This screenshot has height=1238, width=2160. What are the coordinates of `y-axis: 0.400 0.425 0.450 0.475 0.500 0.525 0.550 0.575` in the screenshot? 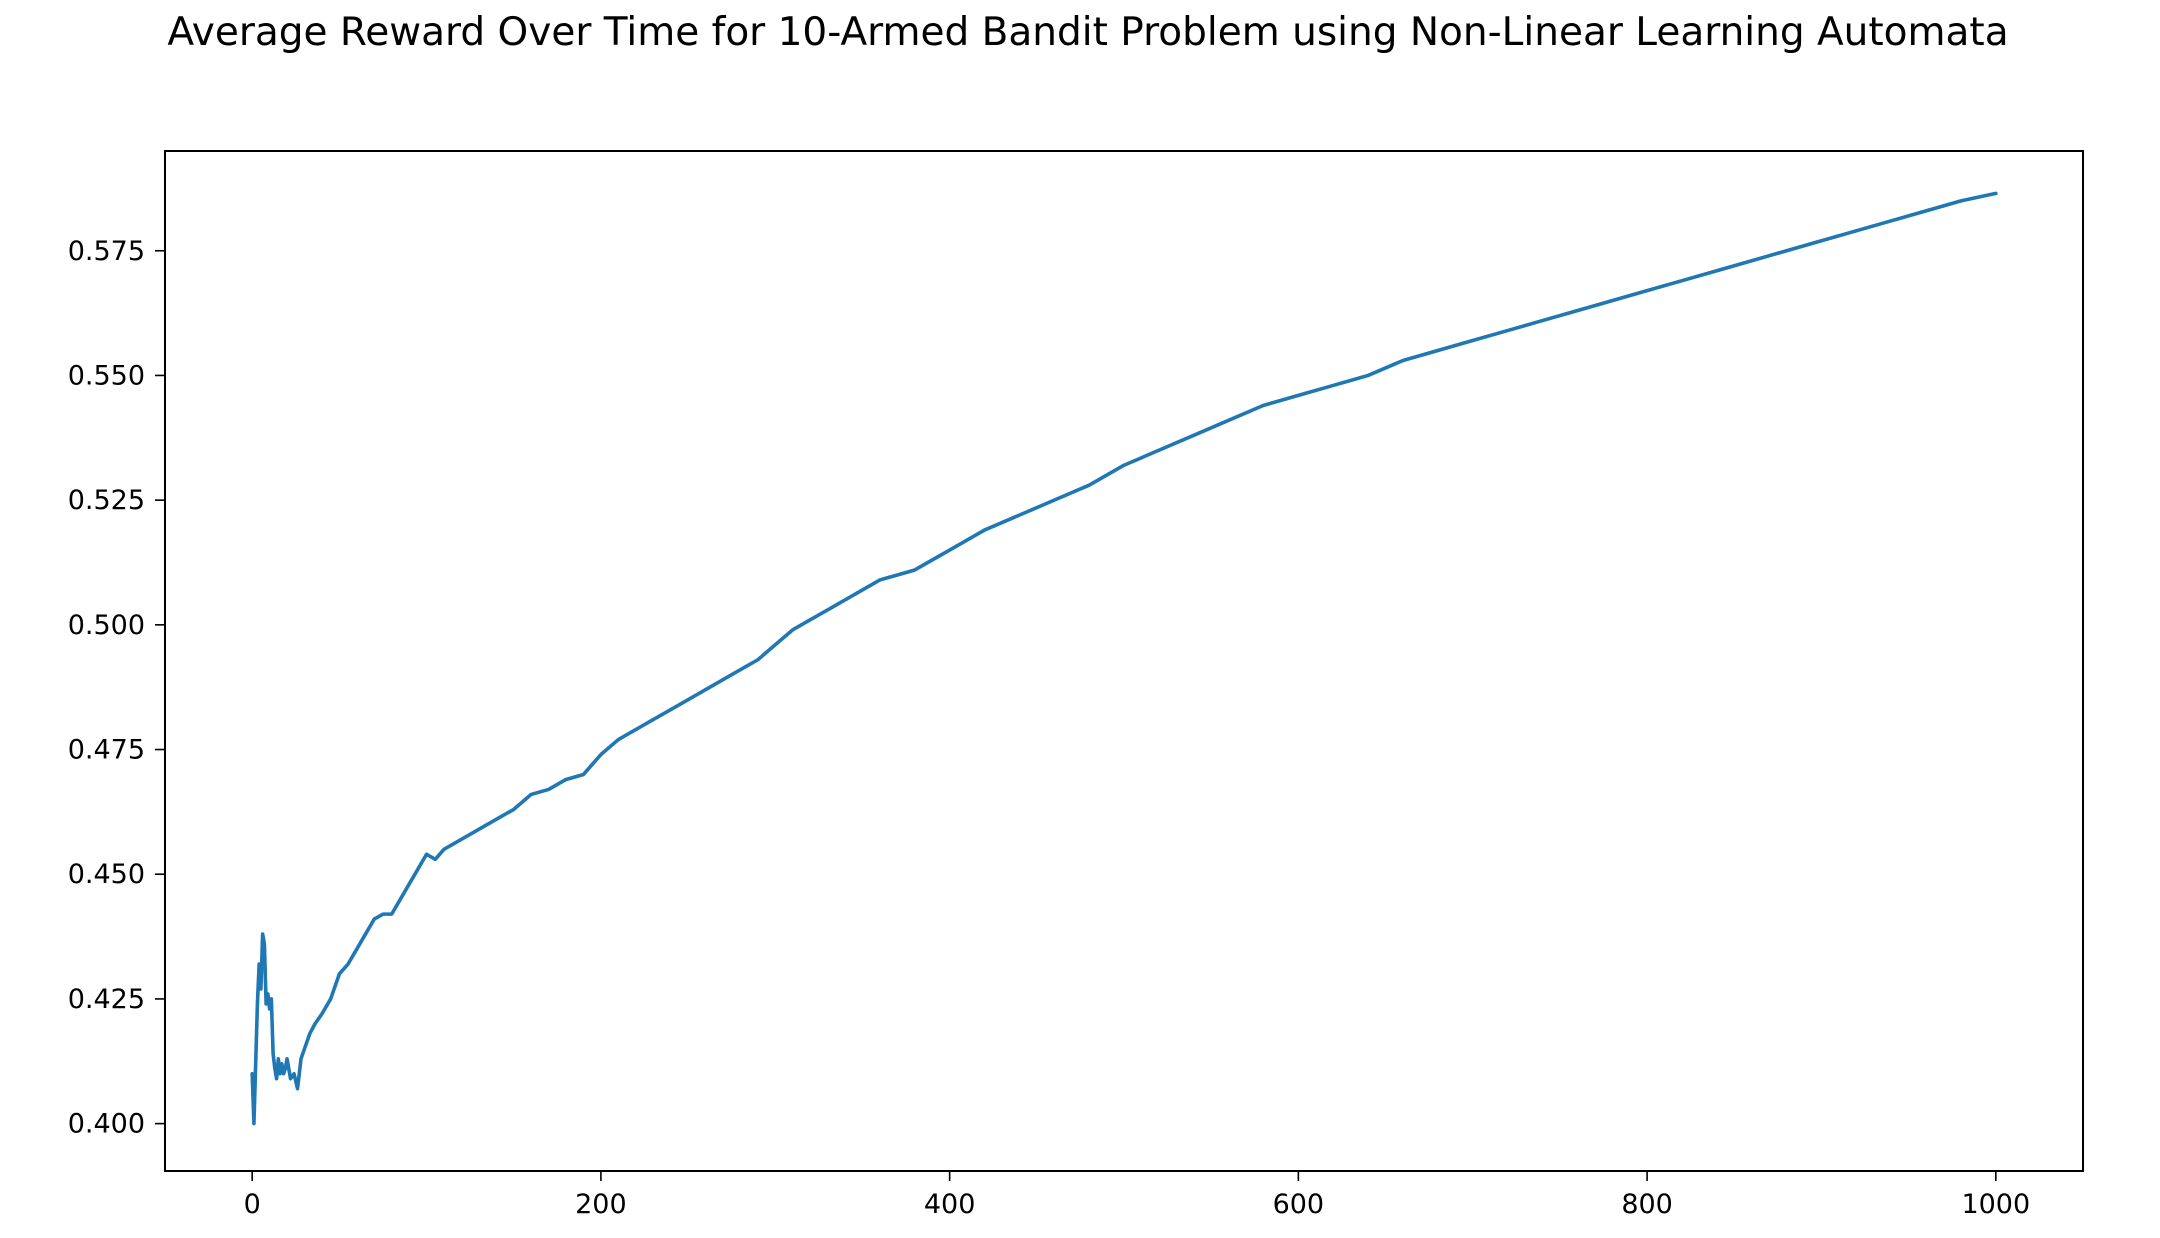 It's located at (116, 688).